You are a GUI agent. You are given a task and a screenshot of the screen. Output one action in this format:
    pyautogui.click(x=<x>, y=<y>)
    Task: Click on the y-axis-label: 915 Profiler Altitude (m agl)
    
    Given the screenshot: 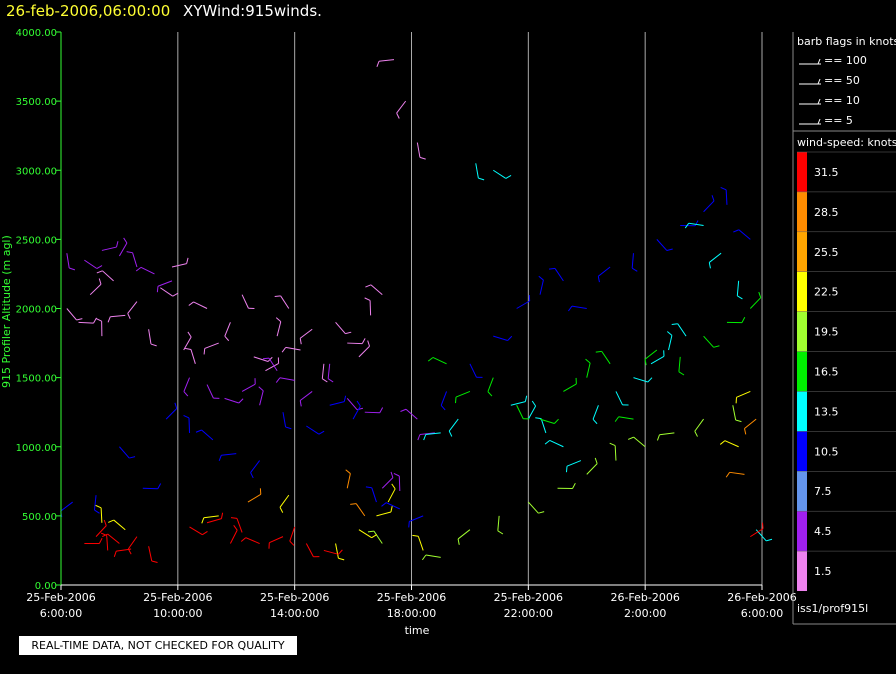 What is the action you would take?
    pyautogui.click(x=6, y=311)
    